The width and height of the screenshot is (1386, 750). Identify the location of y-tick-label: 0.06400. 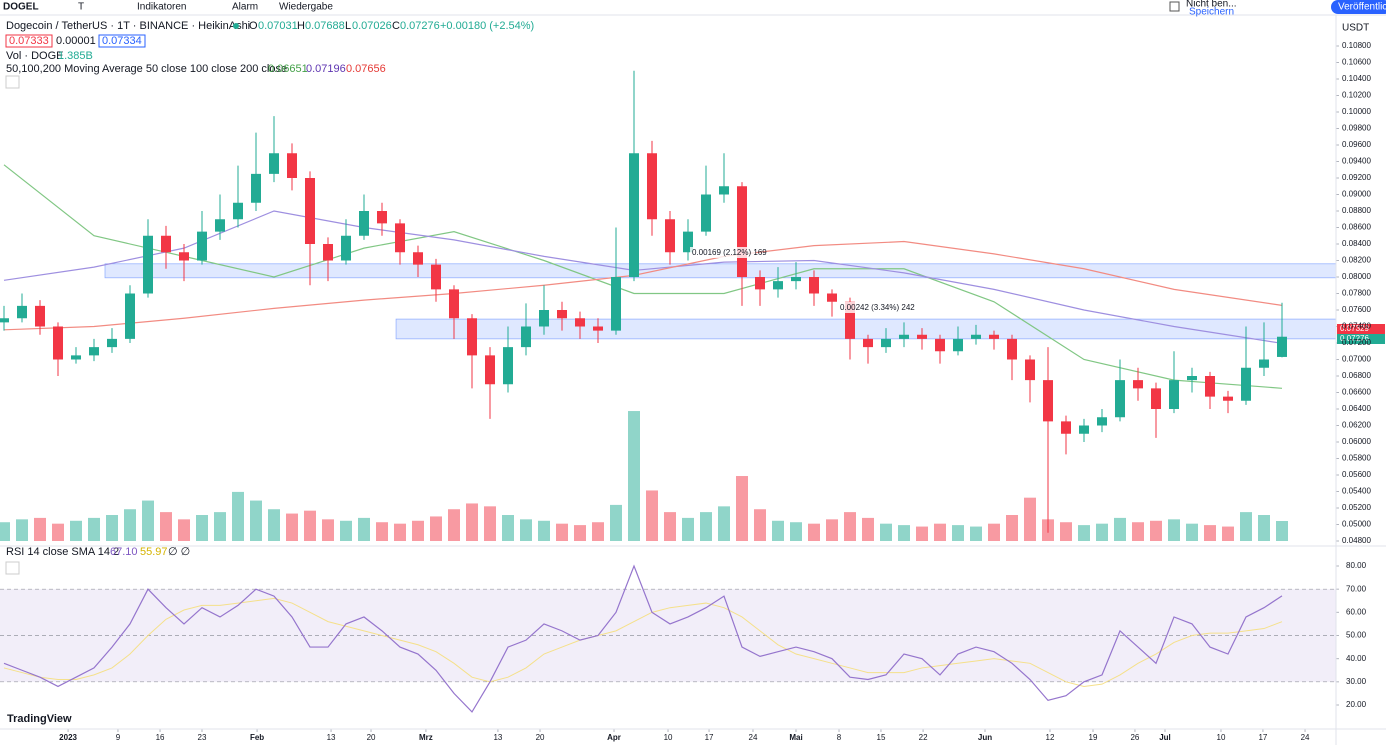
(1356, 408).